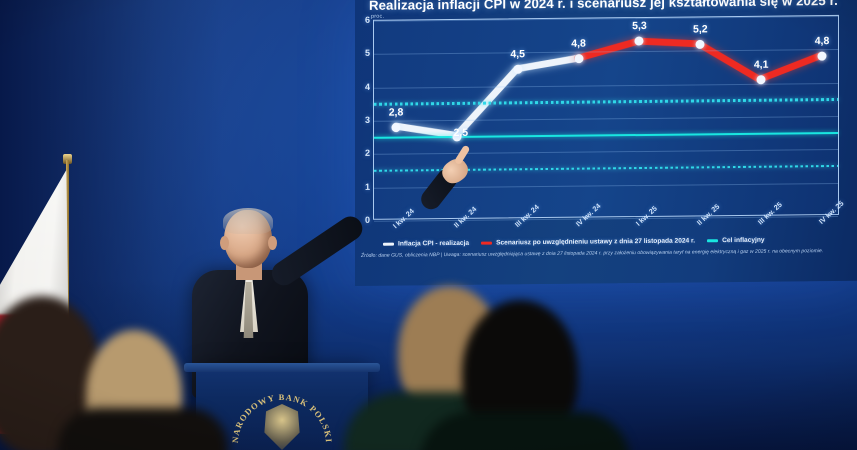 Image resolution: width=857 pixels, height=450 pixels. Describe the element at coordinates (743, 240) in the screenshot. I see `legend-label-target: Cel inflacyjny` at that location.